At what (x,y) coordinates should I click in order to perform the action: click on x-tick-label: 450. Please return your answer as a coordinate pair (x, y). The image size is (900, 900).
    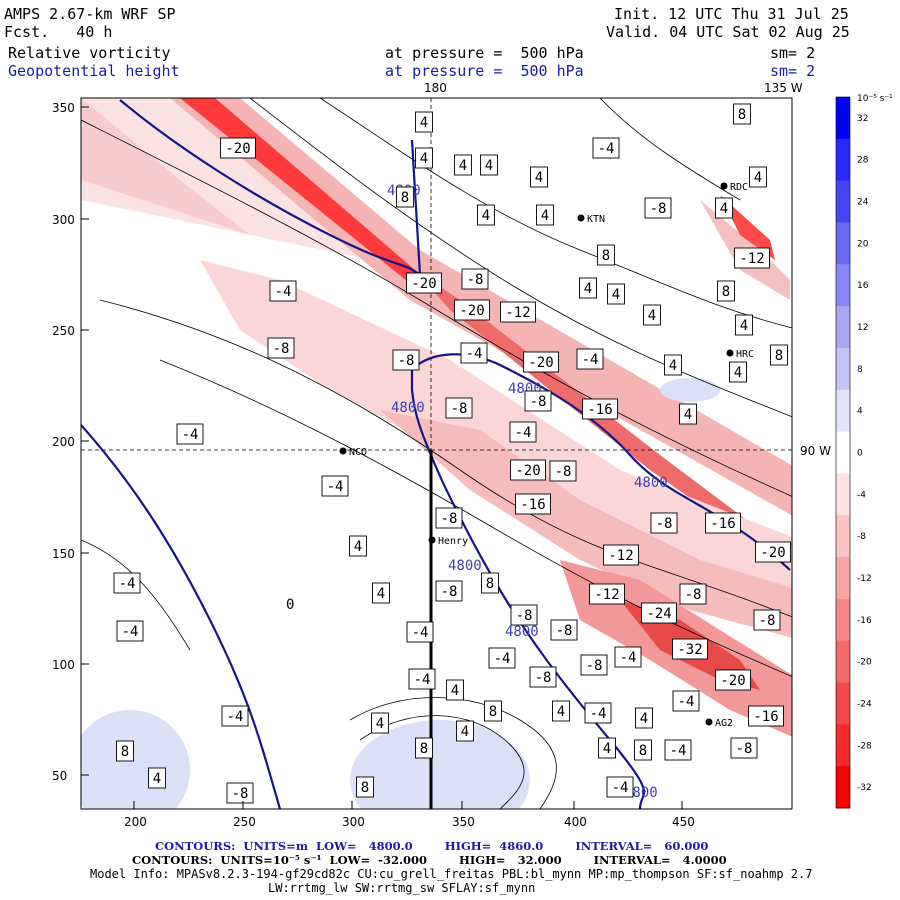
    Looking at the image, I should click on (683, 822).